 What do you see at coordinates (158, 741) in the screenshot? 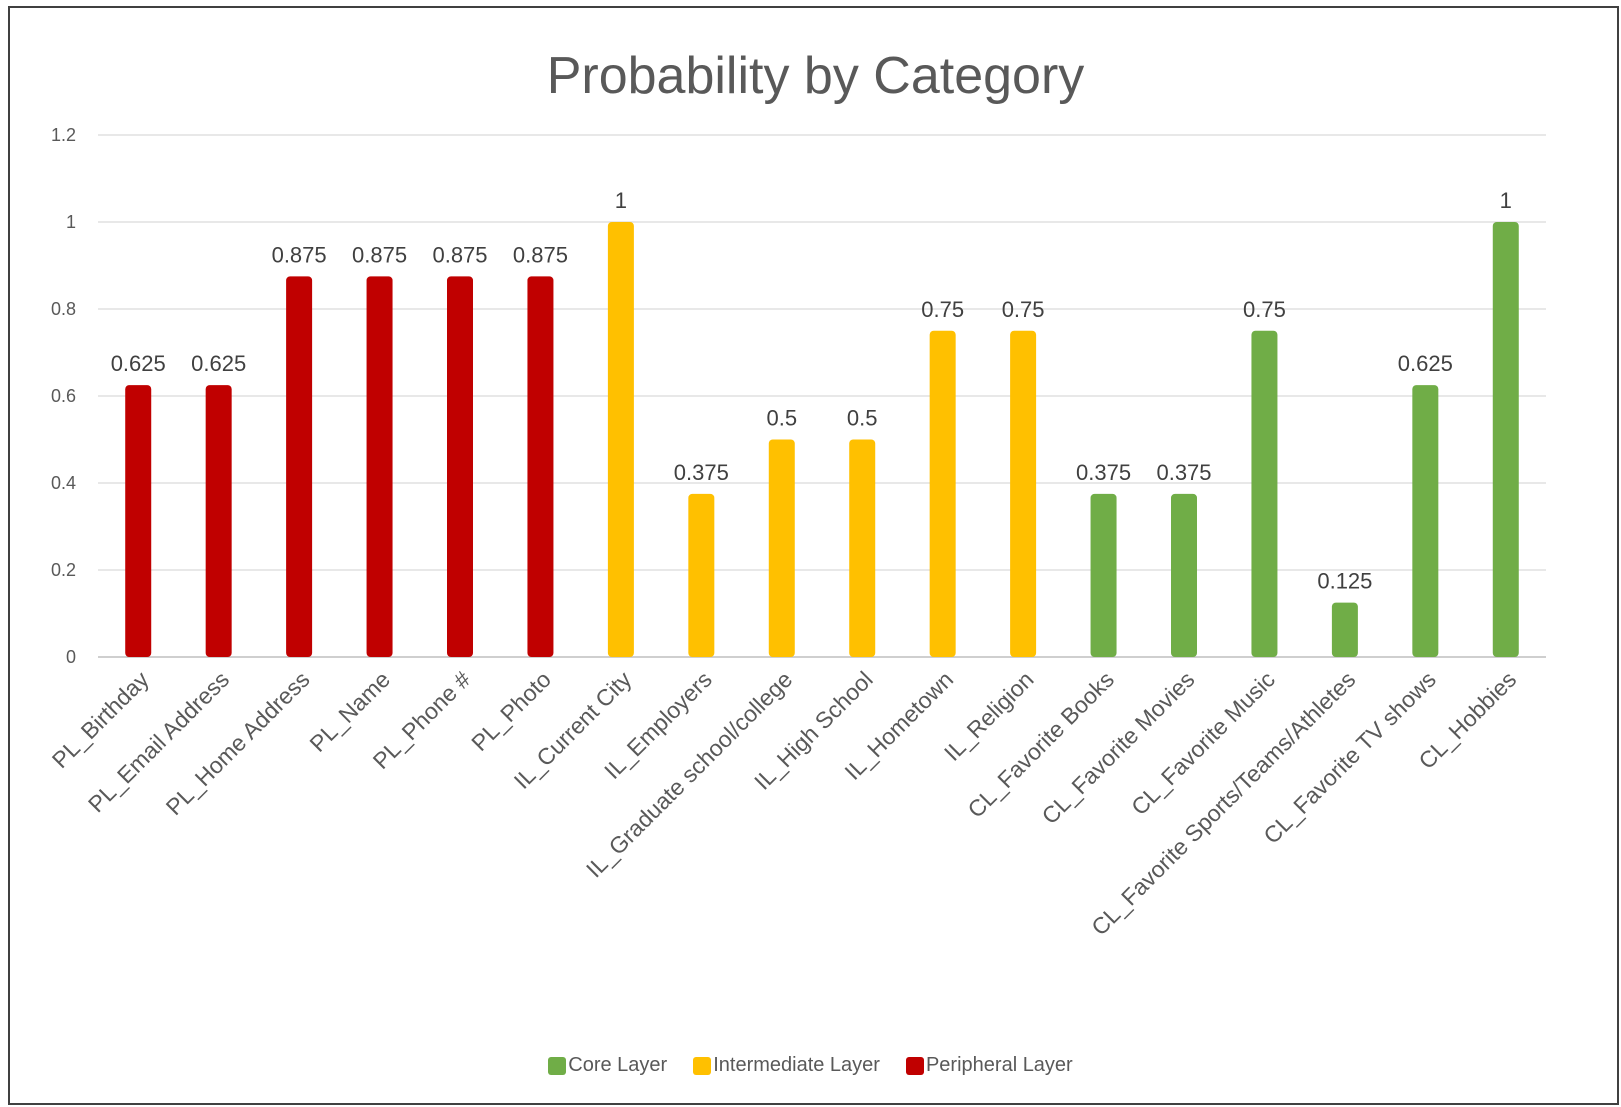
I see `x-category-label: PL_Email Address` at bounding box center [158, 741].